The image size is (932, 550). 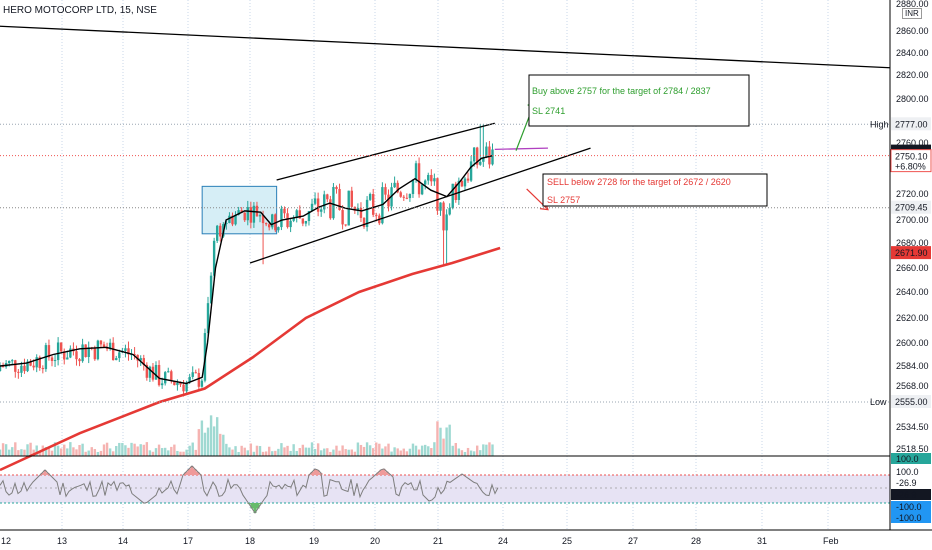 I want to click on osc-tick-label: 100.0, so click(x=907, y=472).